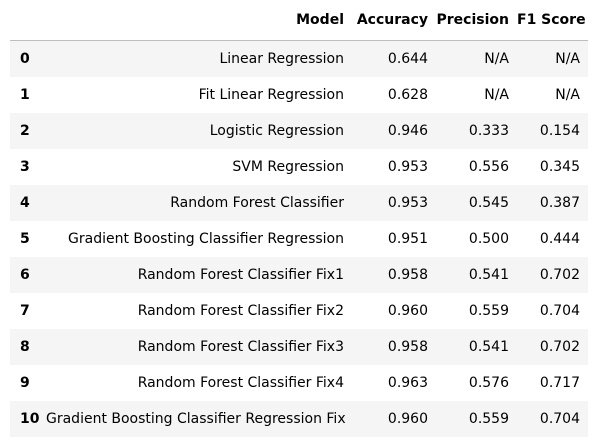 Image resolution: width=601 pixels, height=446 pixels. Describe the element at coordinates (559, 202) in the screenshot. I see `cell-f1: 0.387` at that location.